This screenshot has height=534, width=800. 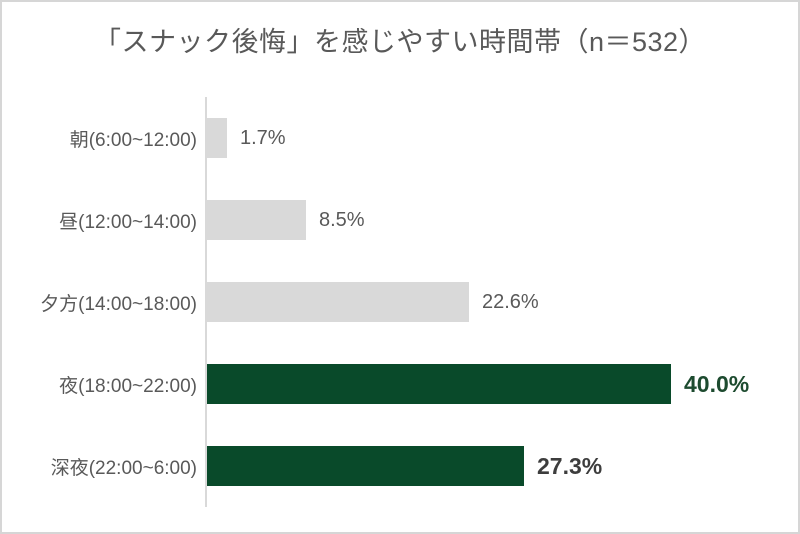 I want to click on category-label: 夕方(14:00~18:00), so click(x=118, y=304).